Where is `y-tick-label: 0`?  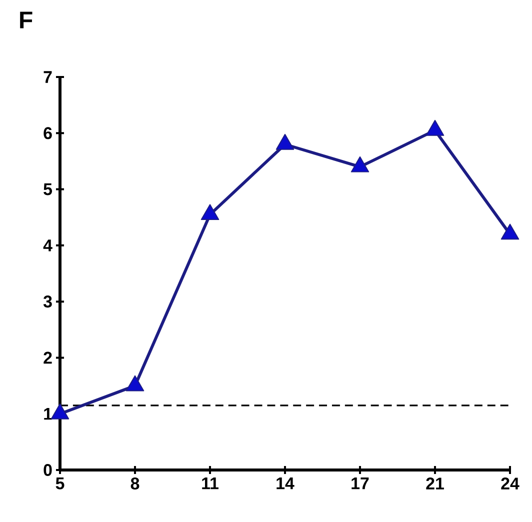 y-tick-label: 0 is located at coordinates (48, 470).